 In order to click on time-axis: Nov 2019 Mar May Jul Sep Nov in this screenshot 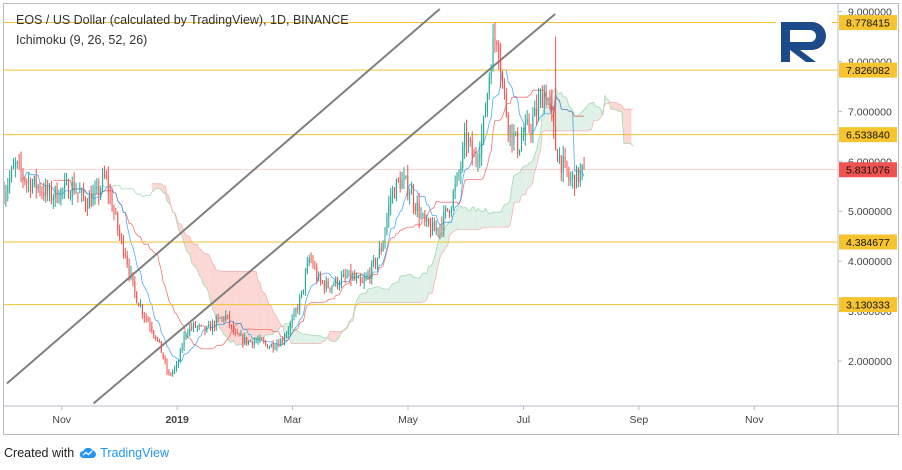, I will do `click(408, 416)`.